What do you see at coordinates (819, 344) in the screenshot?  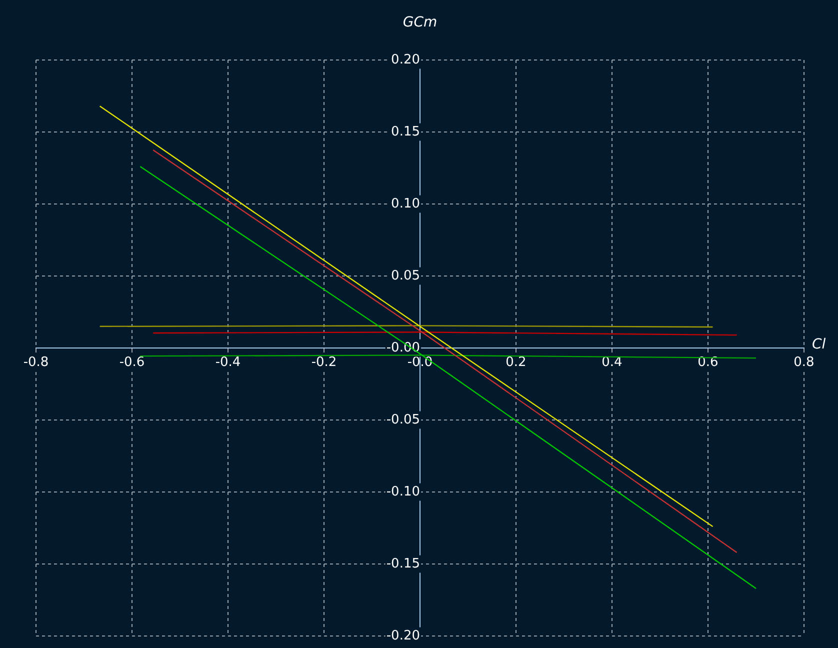 I see `x-axis-title: Cl` at bounding box center [819, 344].